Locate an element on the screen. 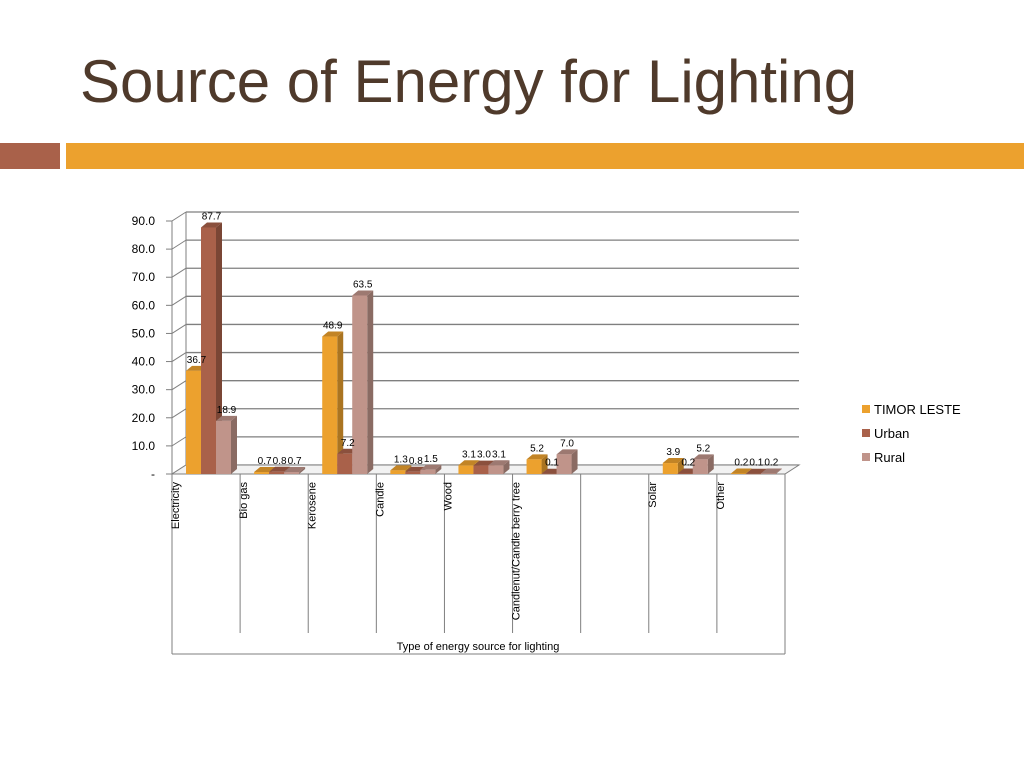  data-label: 7.0 is located at coordinates (567, 443).